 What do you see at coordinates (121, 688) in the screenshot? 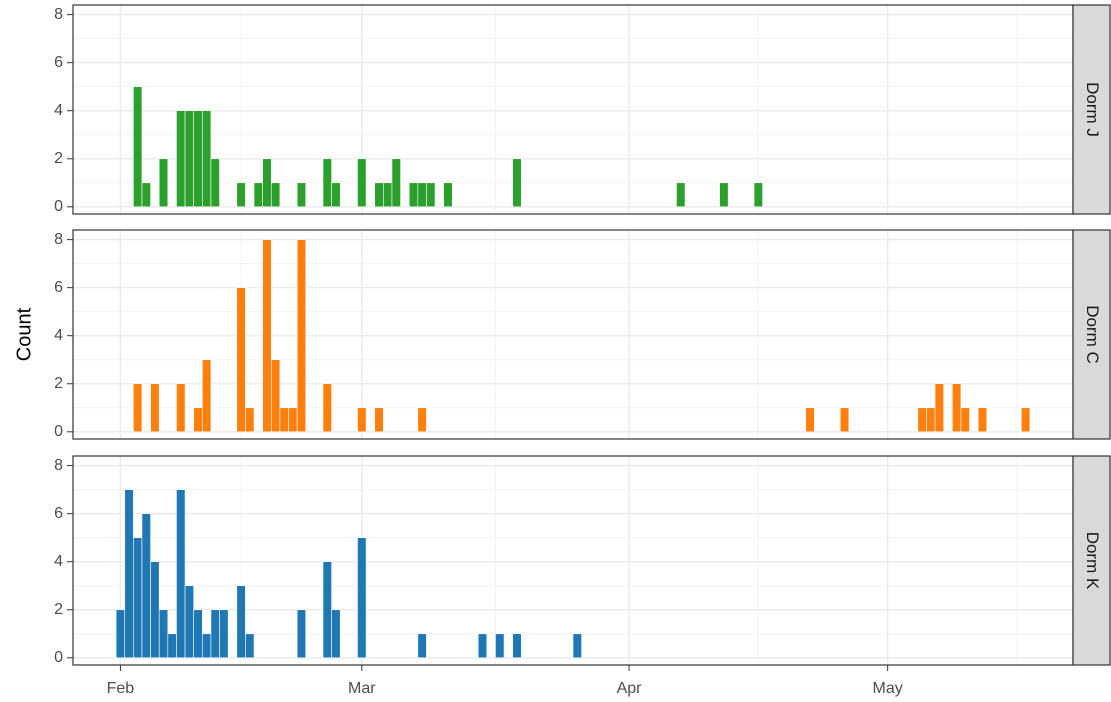
I see `x-tick-label: Feb` at bounding box center [121, 688].